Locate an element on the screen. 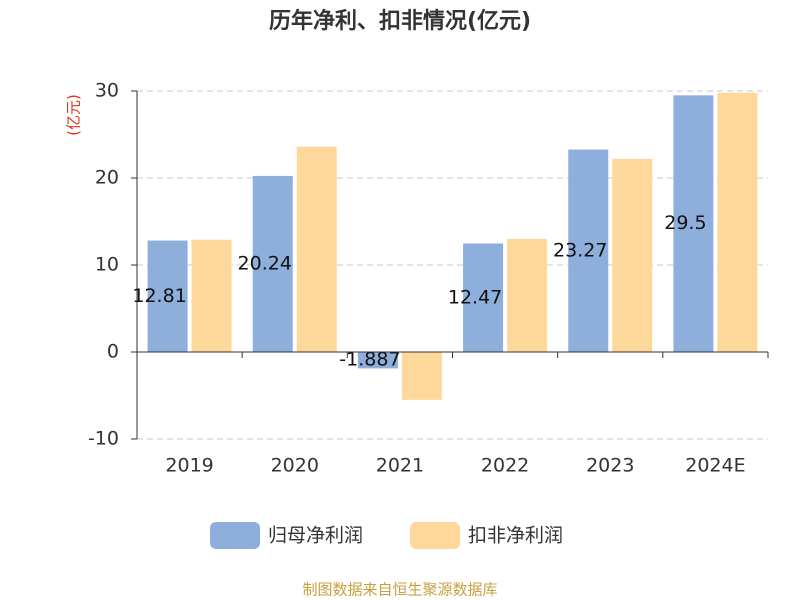  data-label: 23.27 is located at coordinates (580, 250).